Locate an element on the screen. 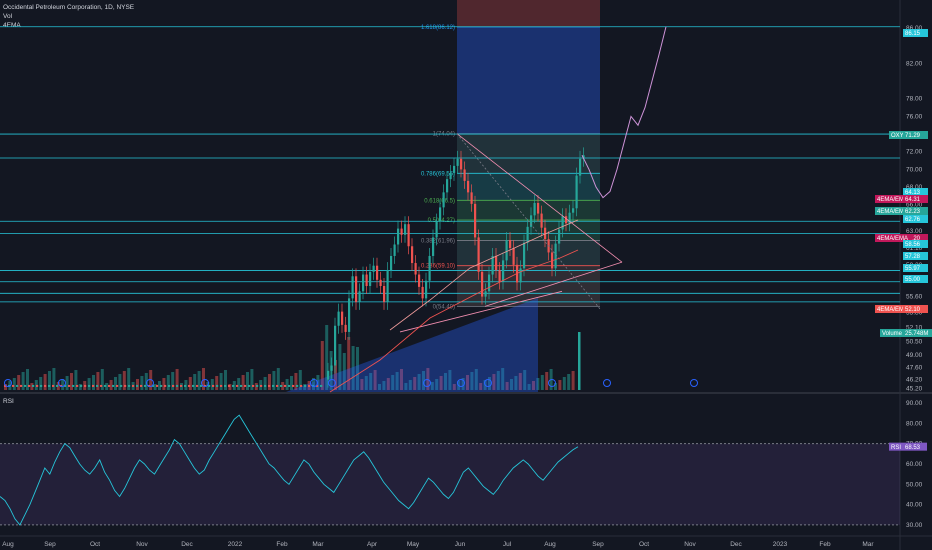  ema-mid-line is located at coordinates (484, 275).